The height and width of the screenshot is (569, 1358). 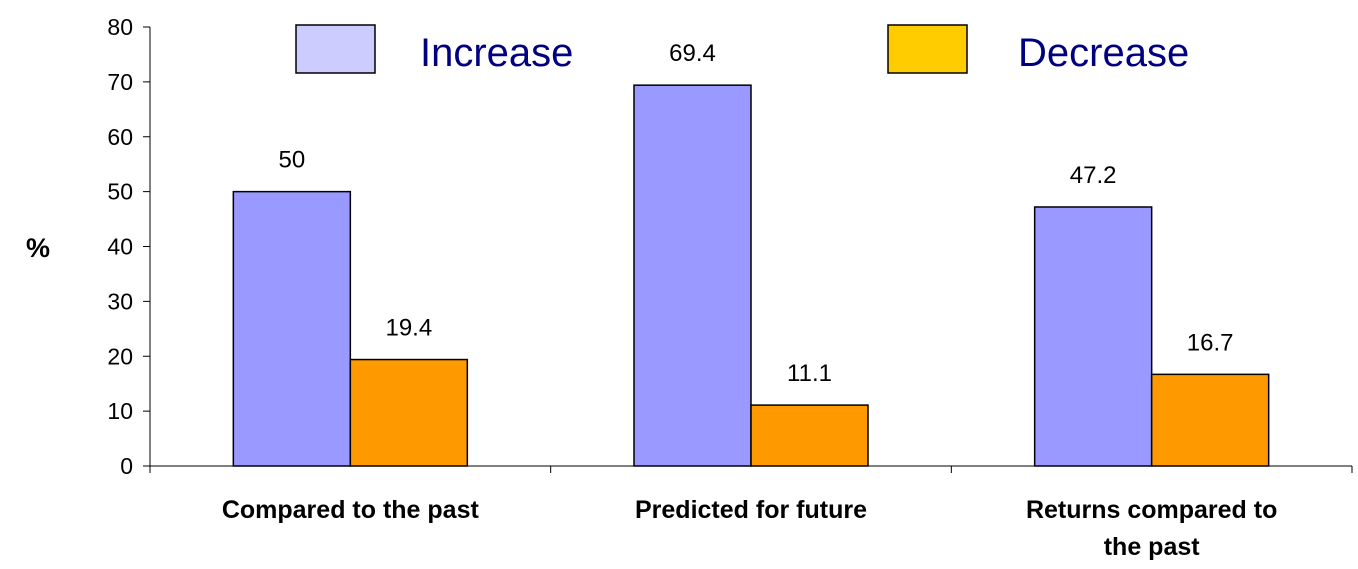 I want to click on y-tick-label: 70, so click(x=120, y=82).